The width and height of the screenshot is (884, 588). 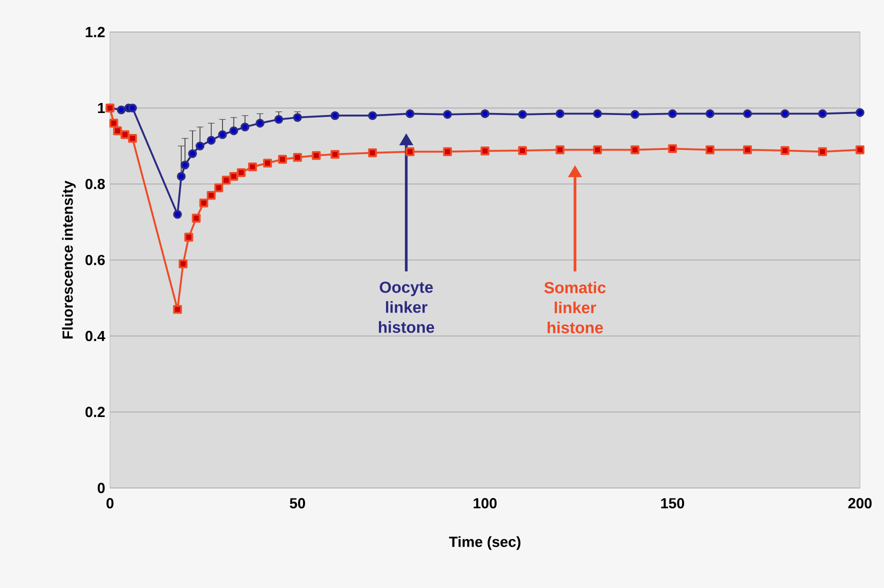 I want to click on x-tick-label: 100, so click(x=485, y=503).